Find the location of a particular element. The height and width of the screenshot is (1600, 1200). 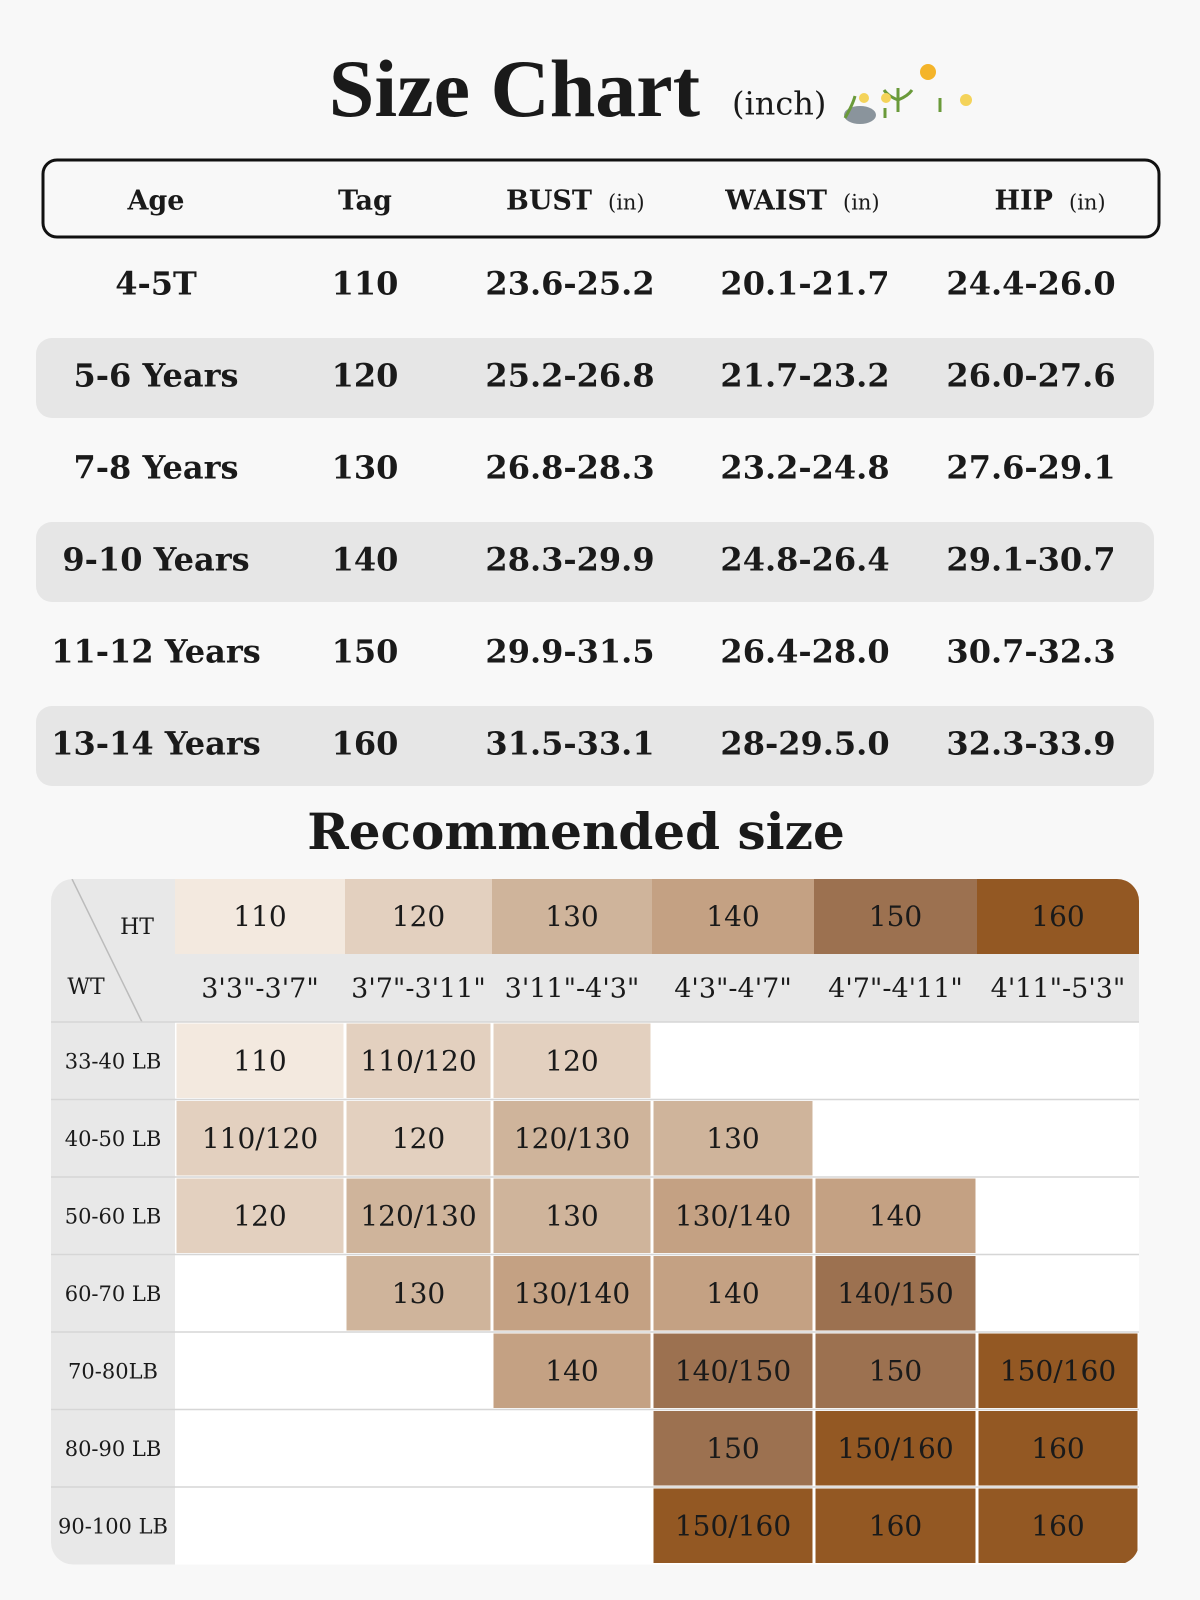

wt-label: WT is located at coordinates (86, 987).